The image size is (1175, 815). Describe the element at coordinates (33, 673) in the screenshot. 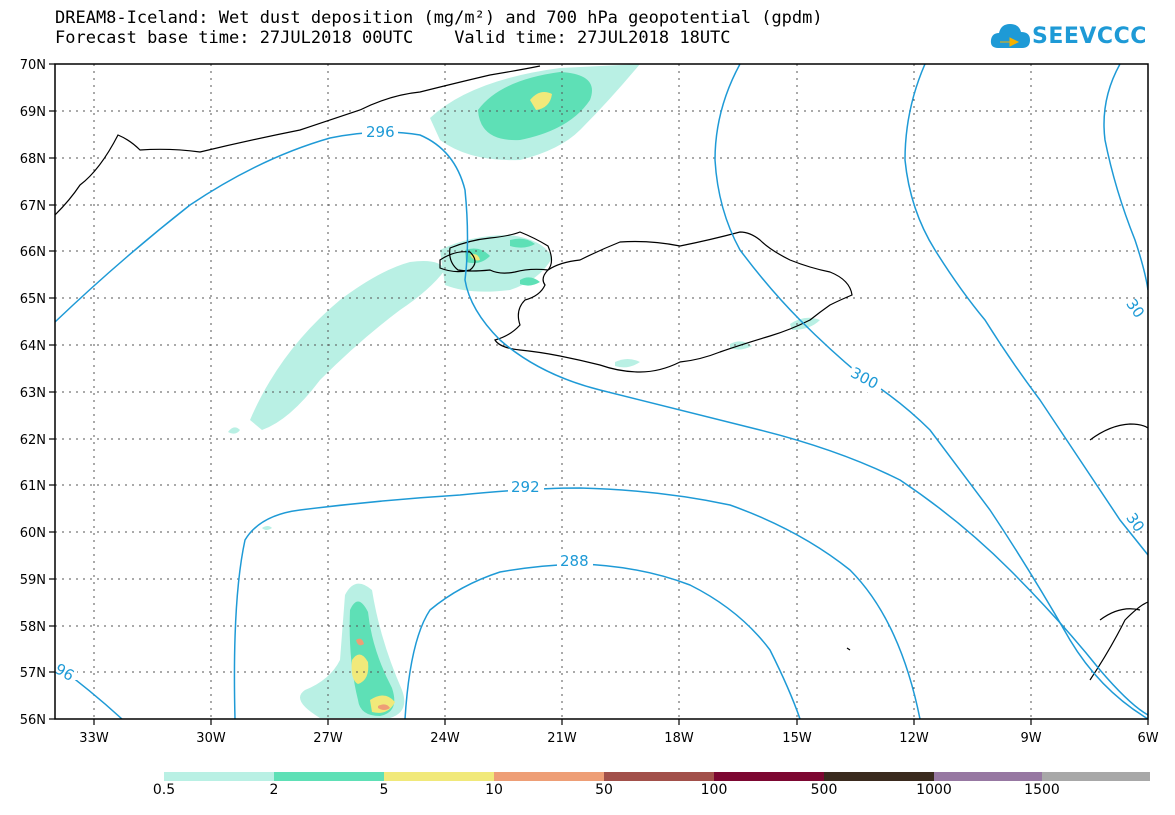

I see `lat-label: 57N` at that location.